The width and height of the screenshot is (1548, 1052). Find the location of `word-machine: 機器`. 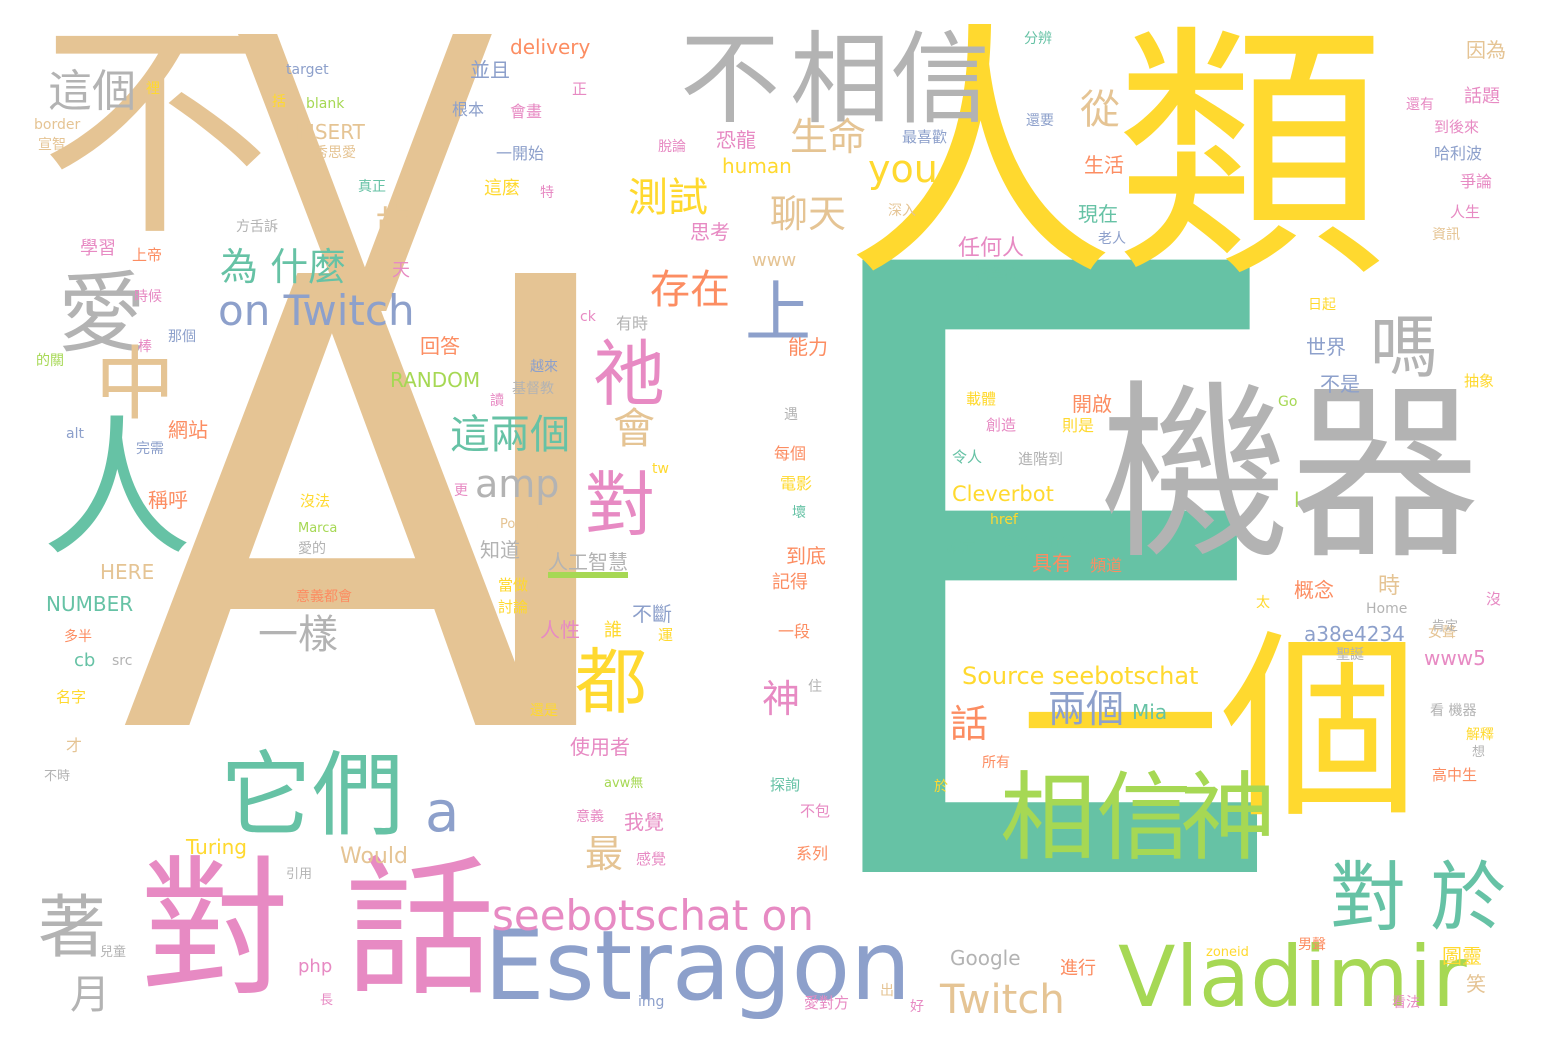

word-machine: 機器 is located at coordinates (1290, 474).